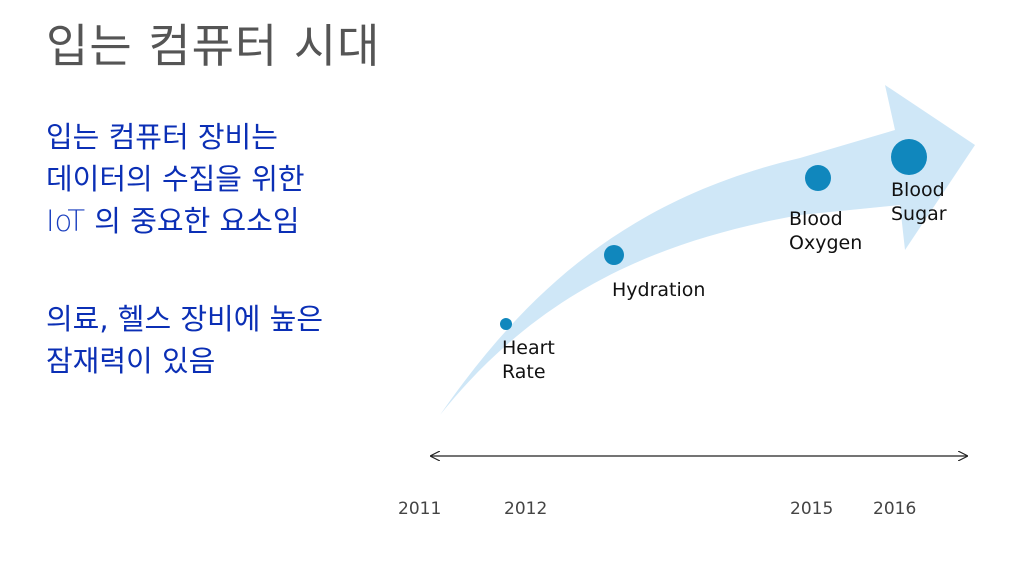 The image size is (1024, 576). Describe the element at coordinates (184, 340) in the screenshot. I see `bullet-healthcare-potential: 의료, 헬스 장비에 높은 잠재력이 있음` at that location.